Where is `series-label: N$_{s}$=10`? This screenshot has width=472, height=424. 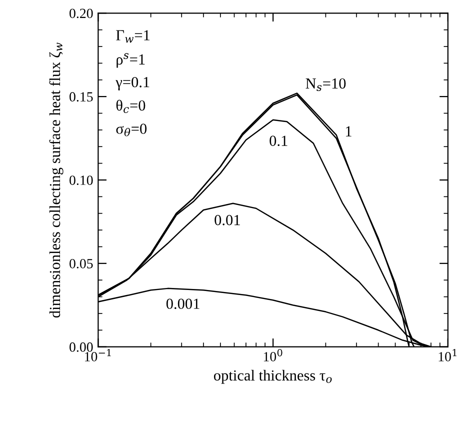 series-label: N$_{s}$=10 is located at coordinates (326, 85).